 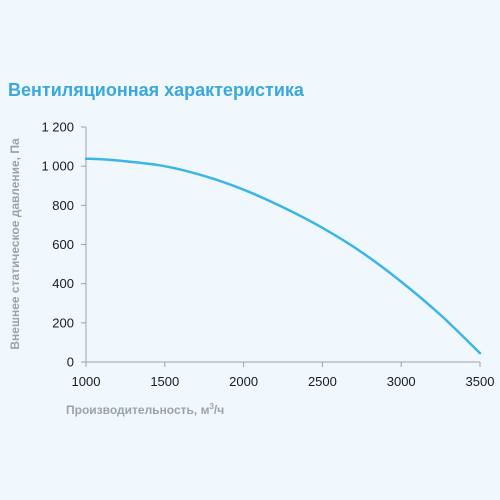 What do you see at coordinates (63, 205) in the screenshot?
I see `y-tick-label: 800` at bounding box center [63, 205].